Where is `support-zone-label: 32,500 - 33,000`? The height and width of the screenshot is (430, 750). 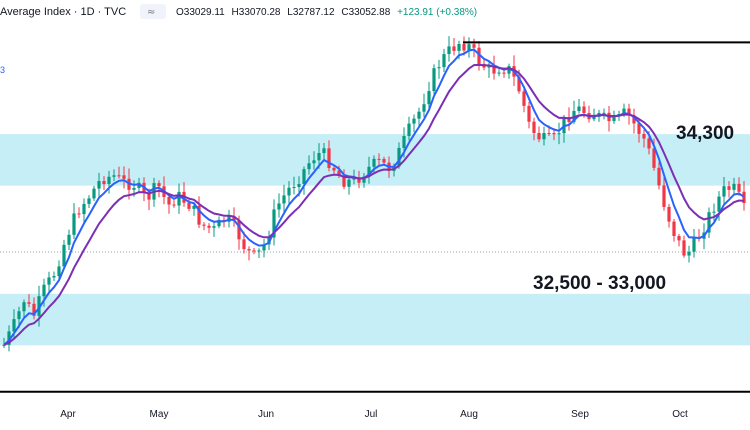 support-zone-label: 32,500 - 33,000 is located at coordinates (599, 283).